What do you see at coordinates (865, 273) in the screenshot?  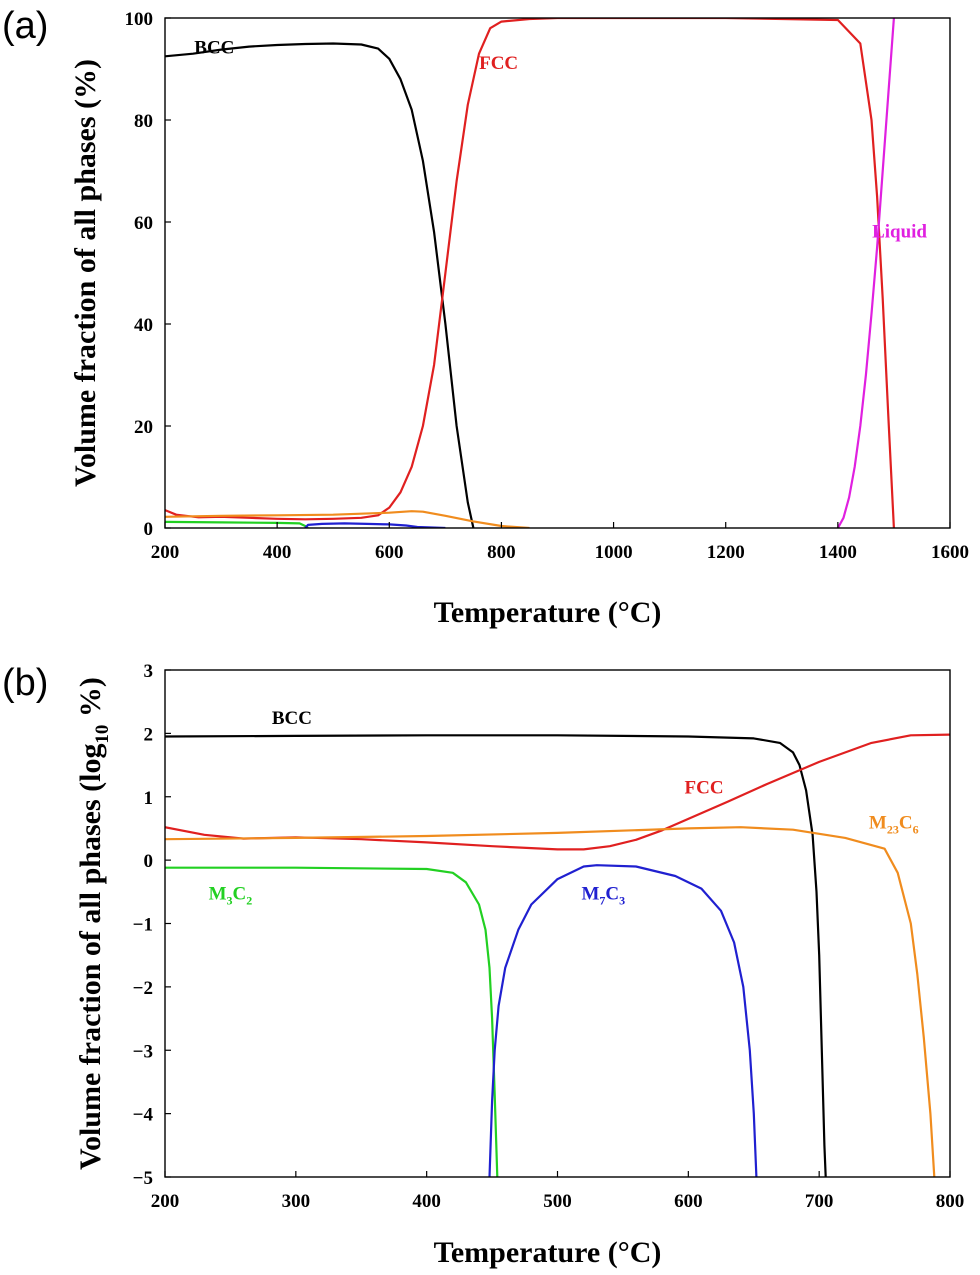 I see `series-line-liquid` at bounding box center [865, 273].